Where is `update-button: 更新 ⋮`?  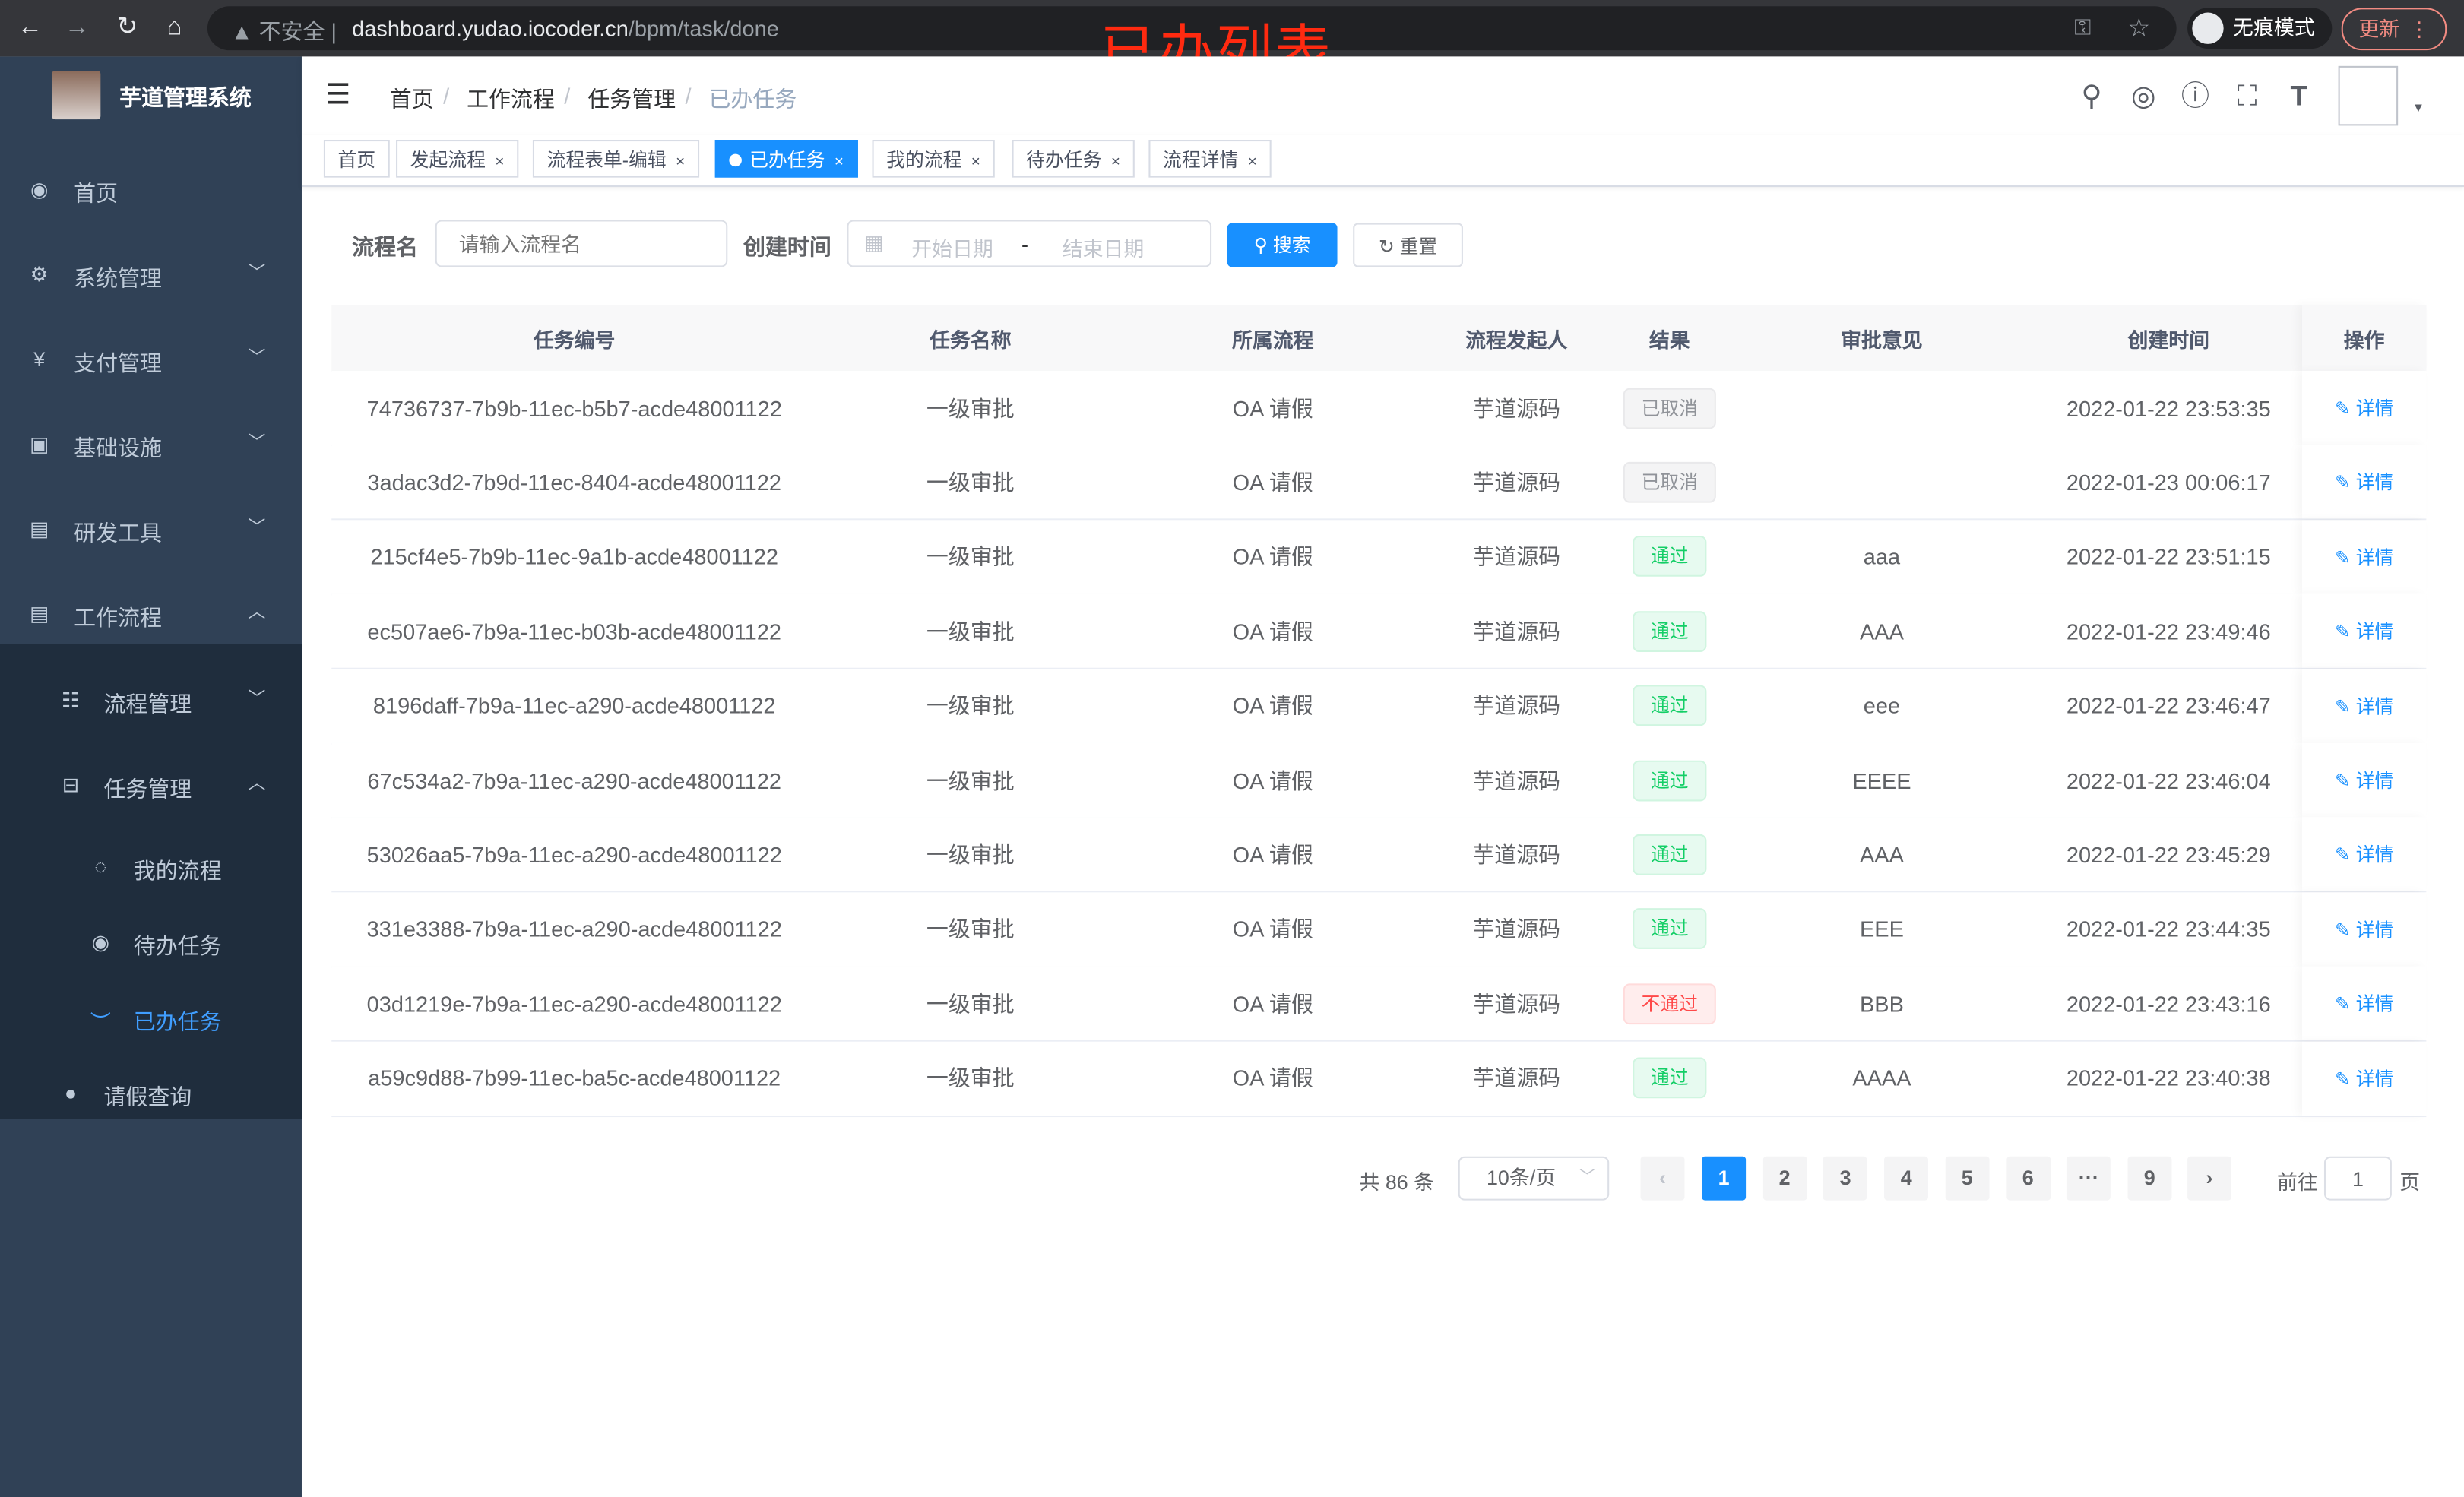
update-button: 更新 ⋮ is located at coordinates (2394, 29).